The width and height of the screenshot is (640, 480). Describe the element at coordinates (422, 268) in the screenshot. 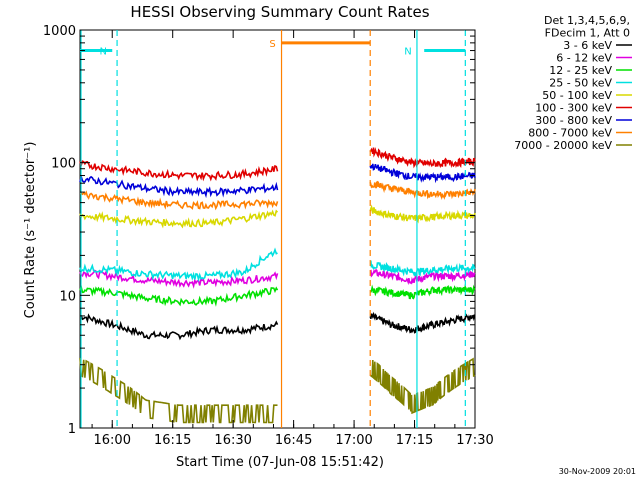

I see `series-line-4-post` at that location.